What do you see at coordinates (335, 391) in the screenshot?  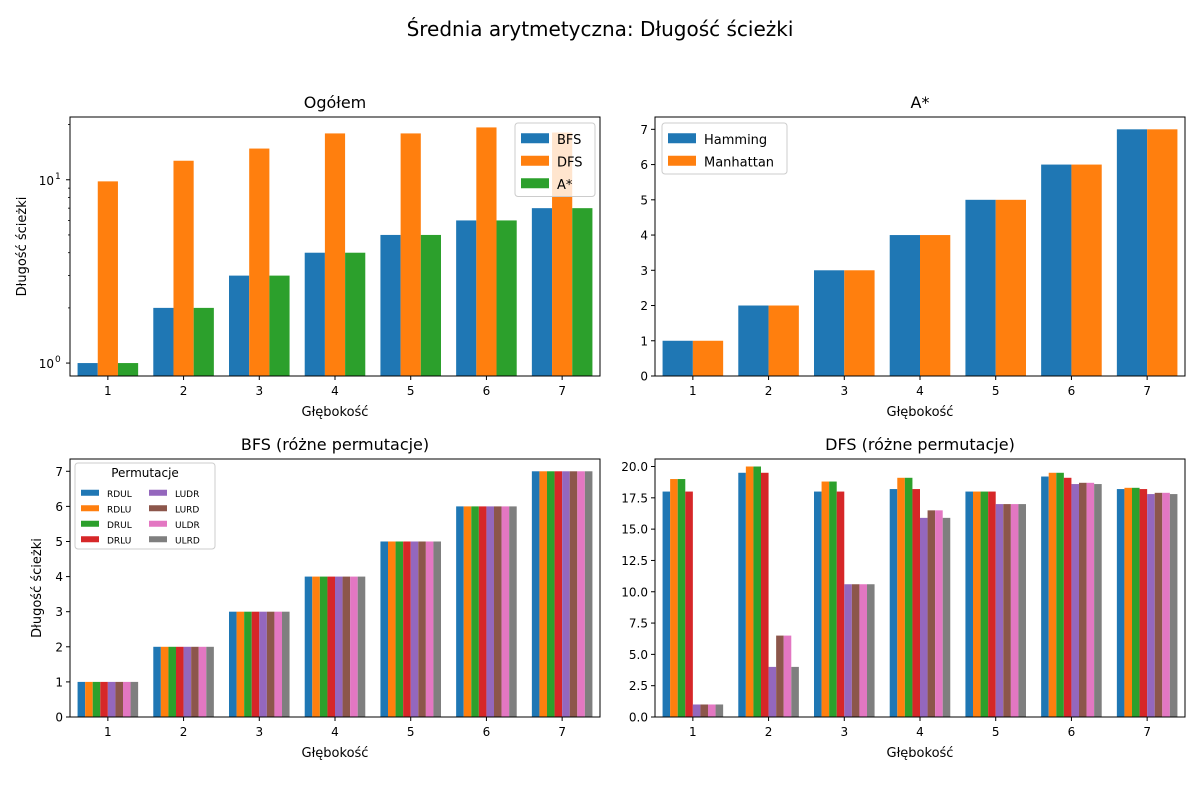 I see `x-tick-label: 4` at bounding box center [335, 391].